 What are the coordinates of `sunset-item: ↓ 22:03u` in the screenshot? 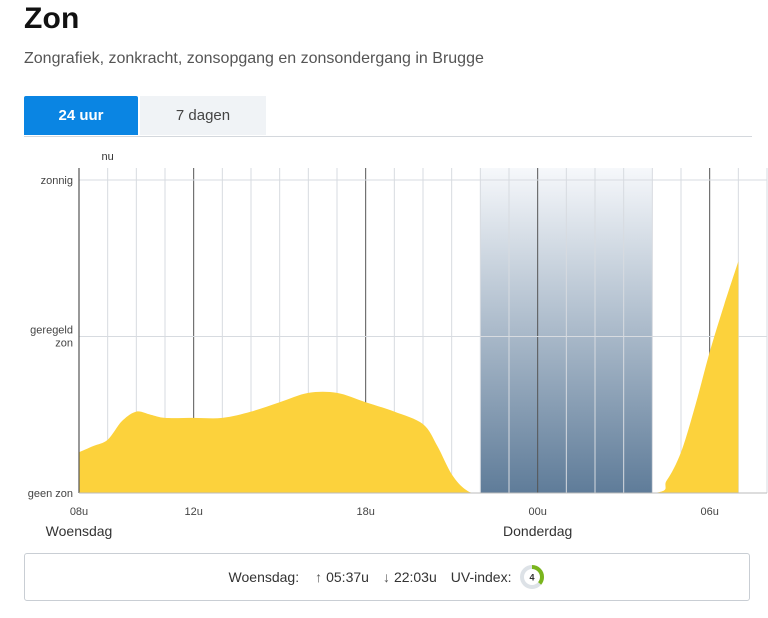 It's located at (410, 577).